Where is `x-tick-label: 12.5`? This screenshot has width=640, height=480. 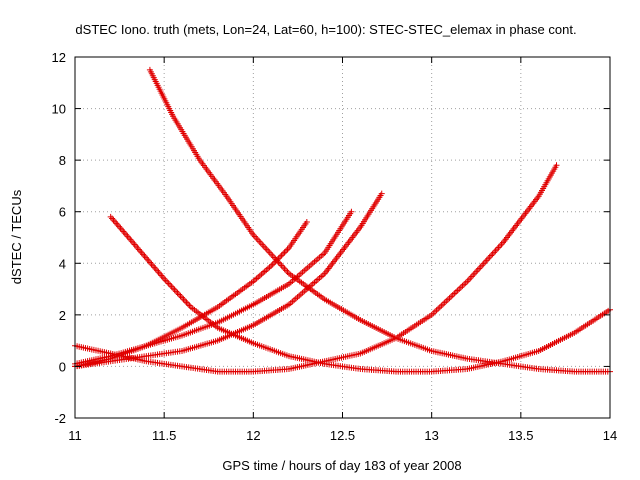 x-tick-label: 12.5 is located at coordinates (342, 435).